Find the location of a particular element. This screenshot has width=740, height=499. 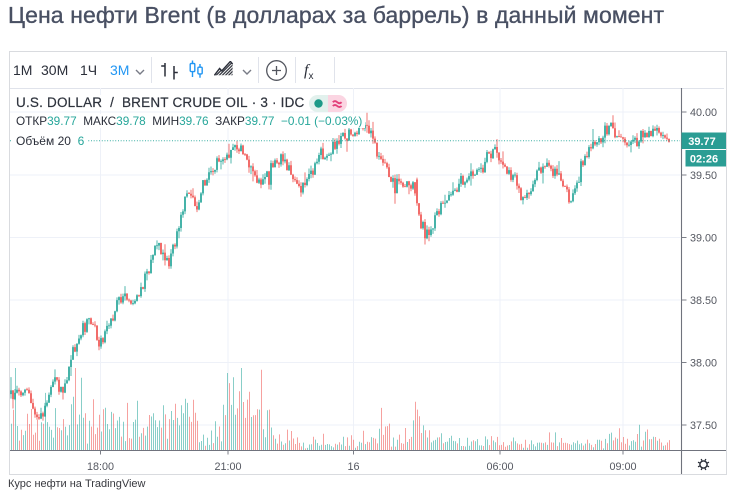

svg-text: 18:00 is located at coordinates (100, 467).